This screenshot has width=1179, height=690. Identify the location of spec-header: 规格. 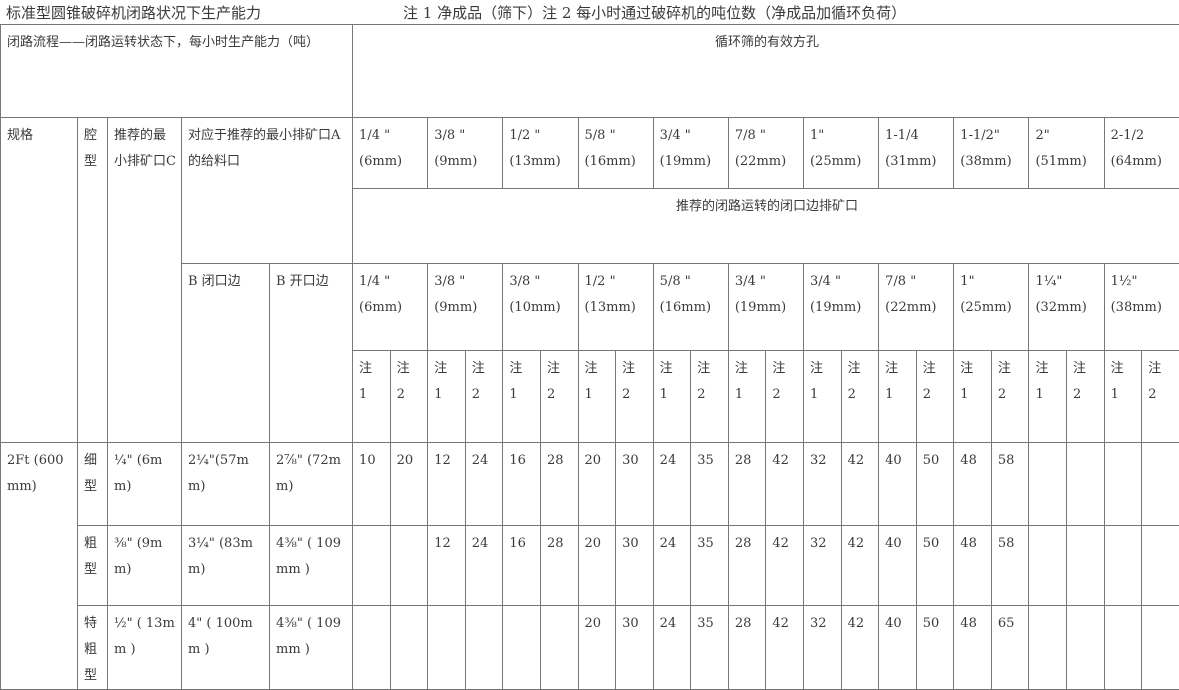
(39, 280).